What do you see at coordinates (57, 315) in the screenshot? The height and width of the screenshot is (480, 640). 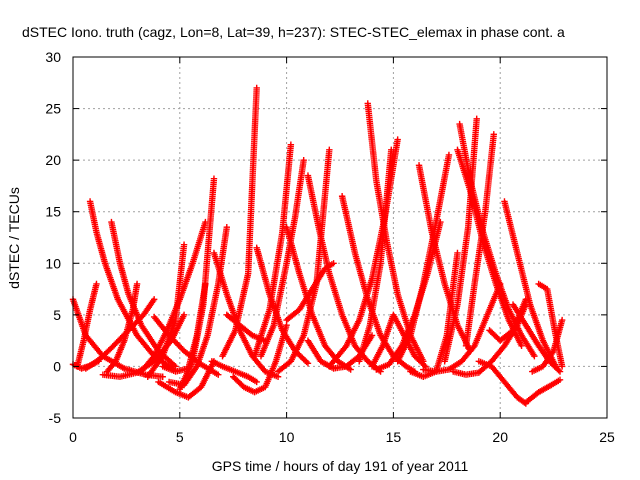 I see `y-tick-label: 5` at bounding box center [57, 315].